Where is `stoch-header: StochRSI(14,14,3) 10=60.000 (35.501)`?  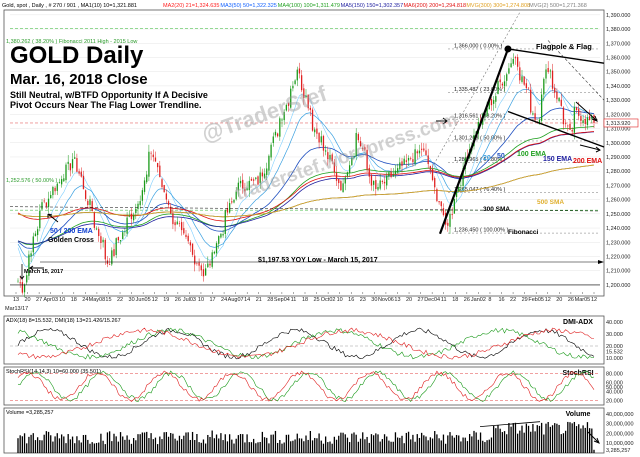
stoch-header: StochRSI(14,14,3) 10=60.000 (35.501) is located at coordinates (53, 372).